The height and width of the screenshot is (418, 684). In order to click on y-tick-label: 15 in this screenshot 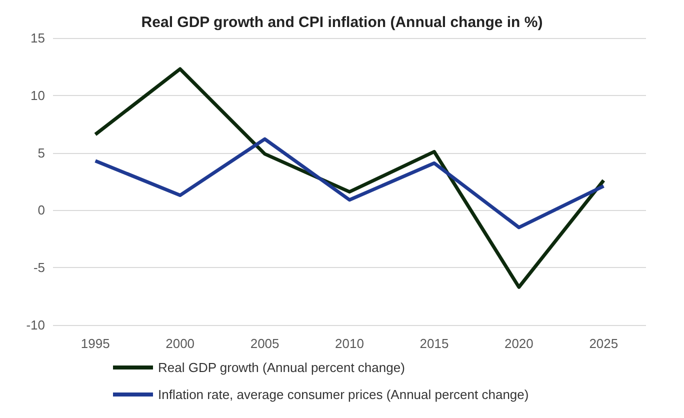, I will do `click(37, 38)`.